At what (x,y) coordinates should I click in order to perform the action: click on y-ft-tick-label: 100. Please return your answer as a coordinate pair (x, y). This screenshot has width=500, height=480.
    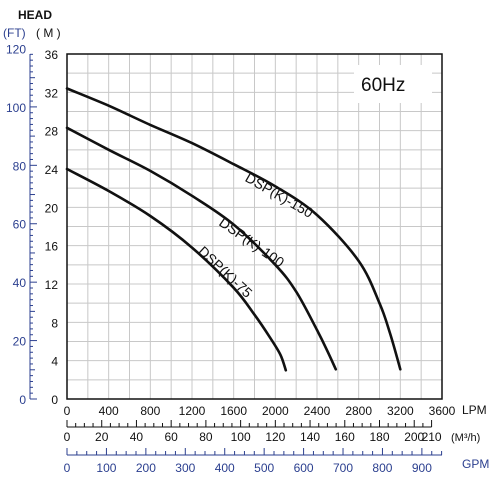
    Looking at the image, I should click on (16, 108).